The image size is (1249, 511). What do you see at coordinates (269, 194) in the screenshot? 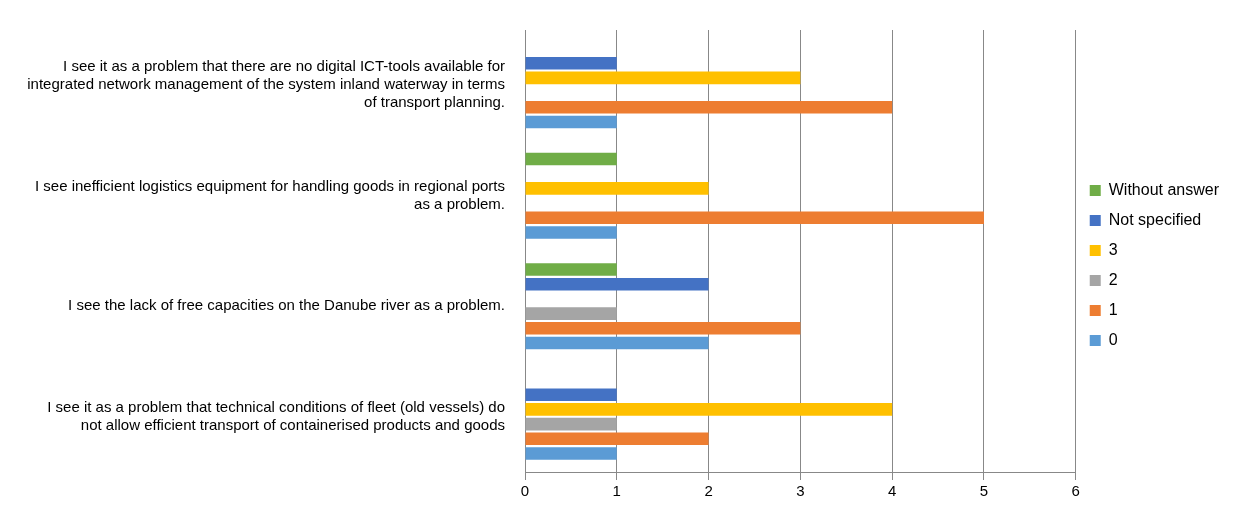
I see `y-tick-label: I see inefficient logistics equipment for handling goods in regional ports as a problem.` at bounding box center [269, 194].